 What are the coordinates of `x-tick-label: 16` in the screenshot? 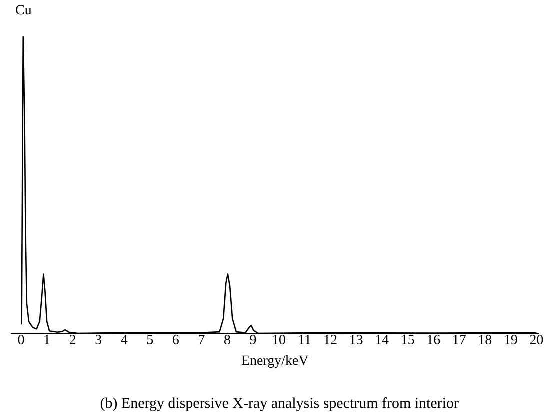 It's located at (434, 339).